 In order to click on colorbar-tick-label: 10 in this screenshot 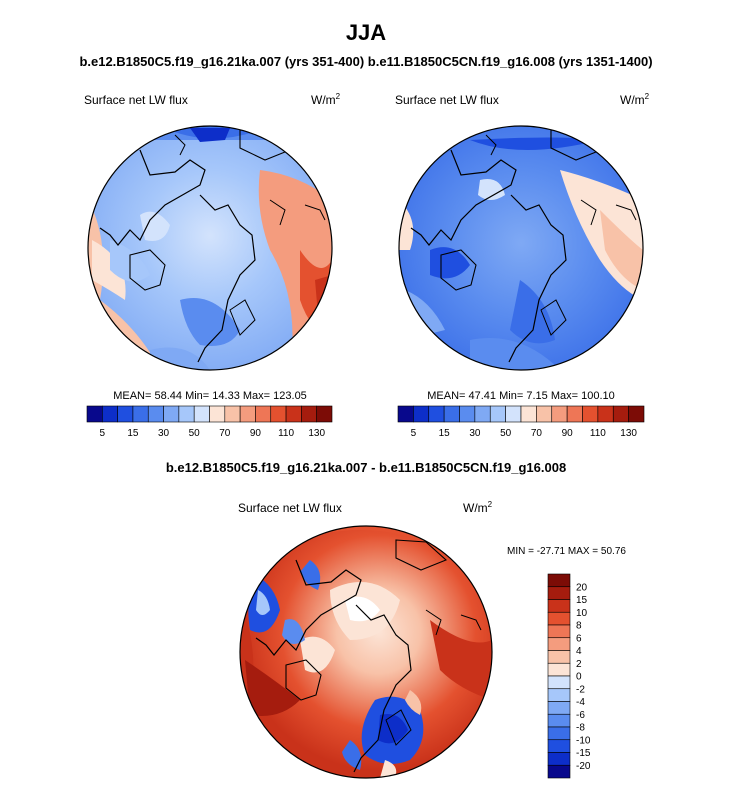, I will do `click(582, 613)`.